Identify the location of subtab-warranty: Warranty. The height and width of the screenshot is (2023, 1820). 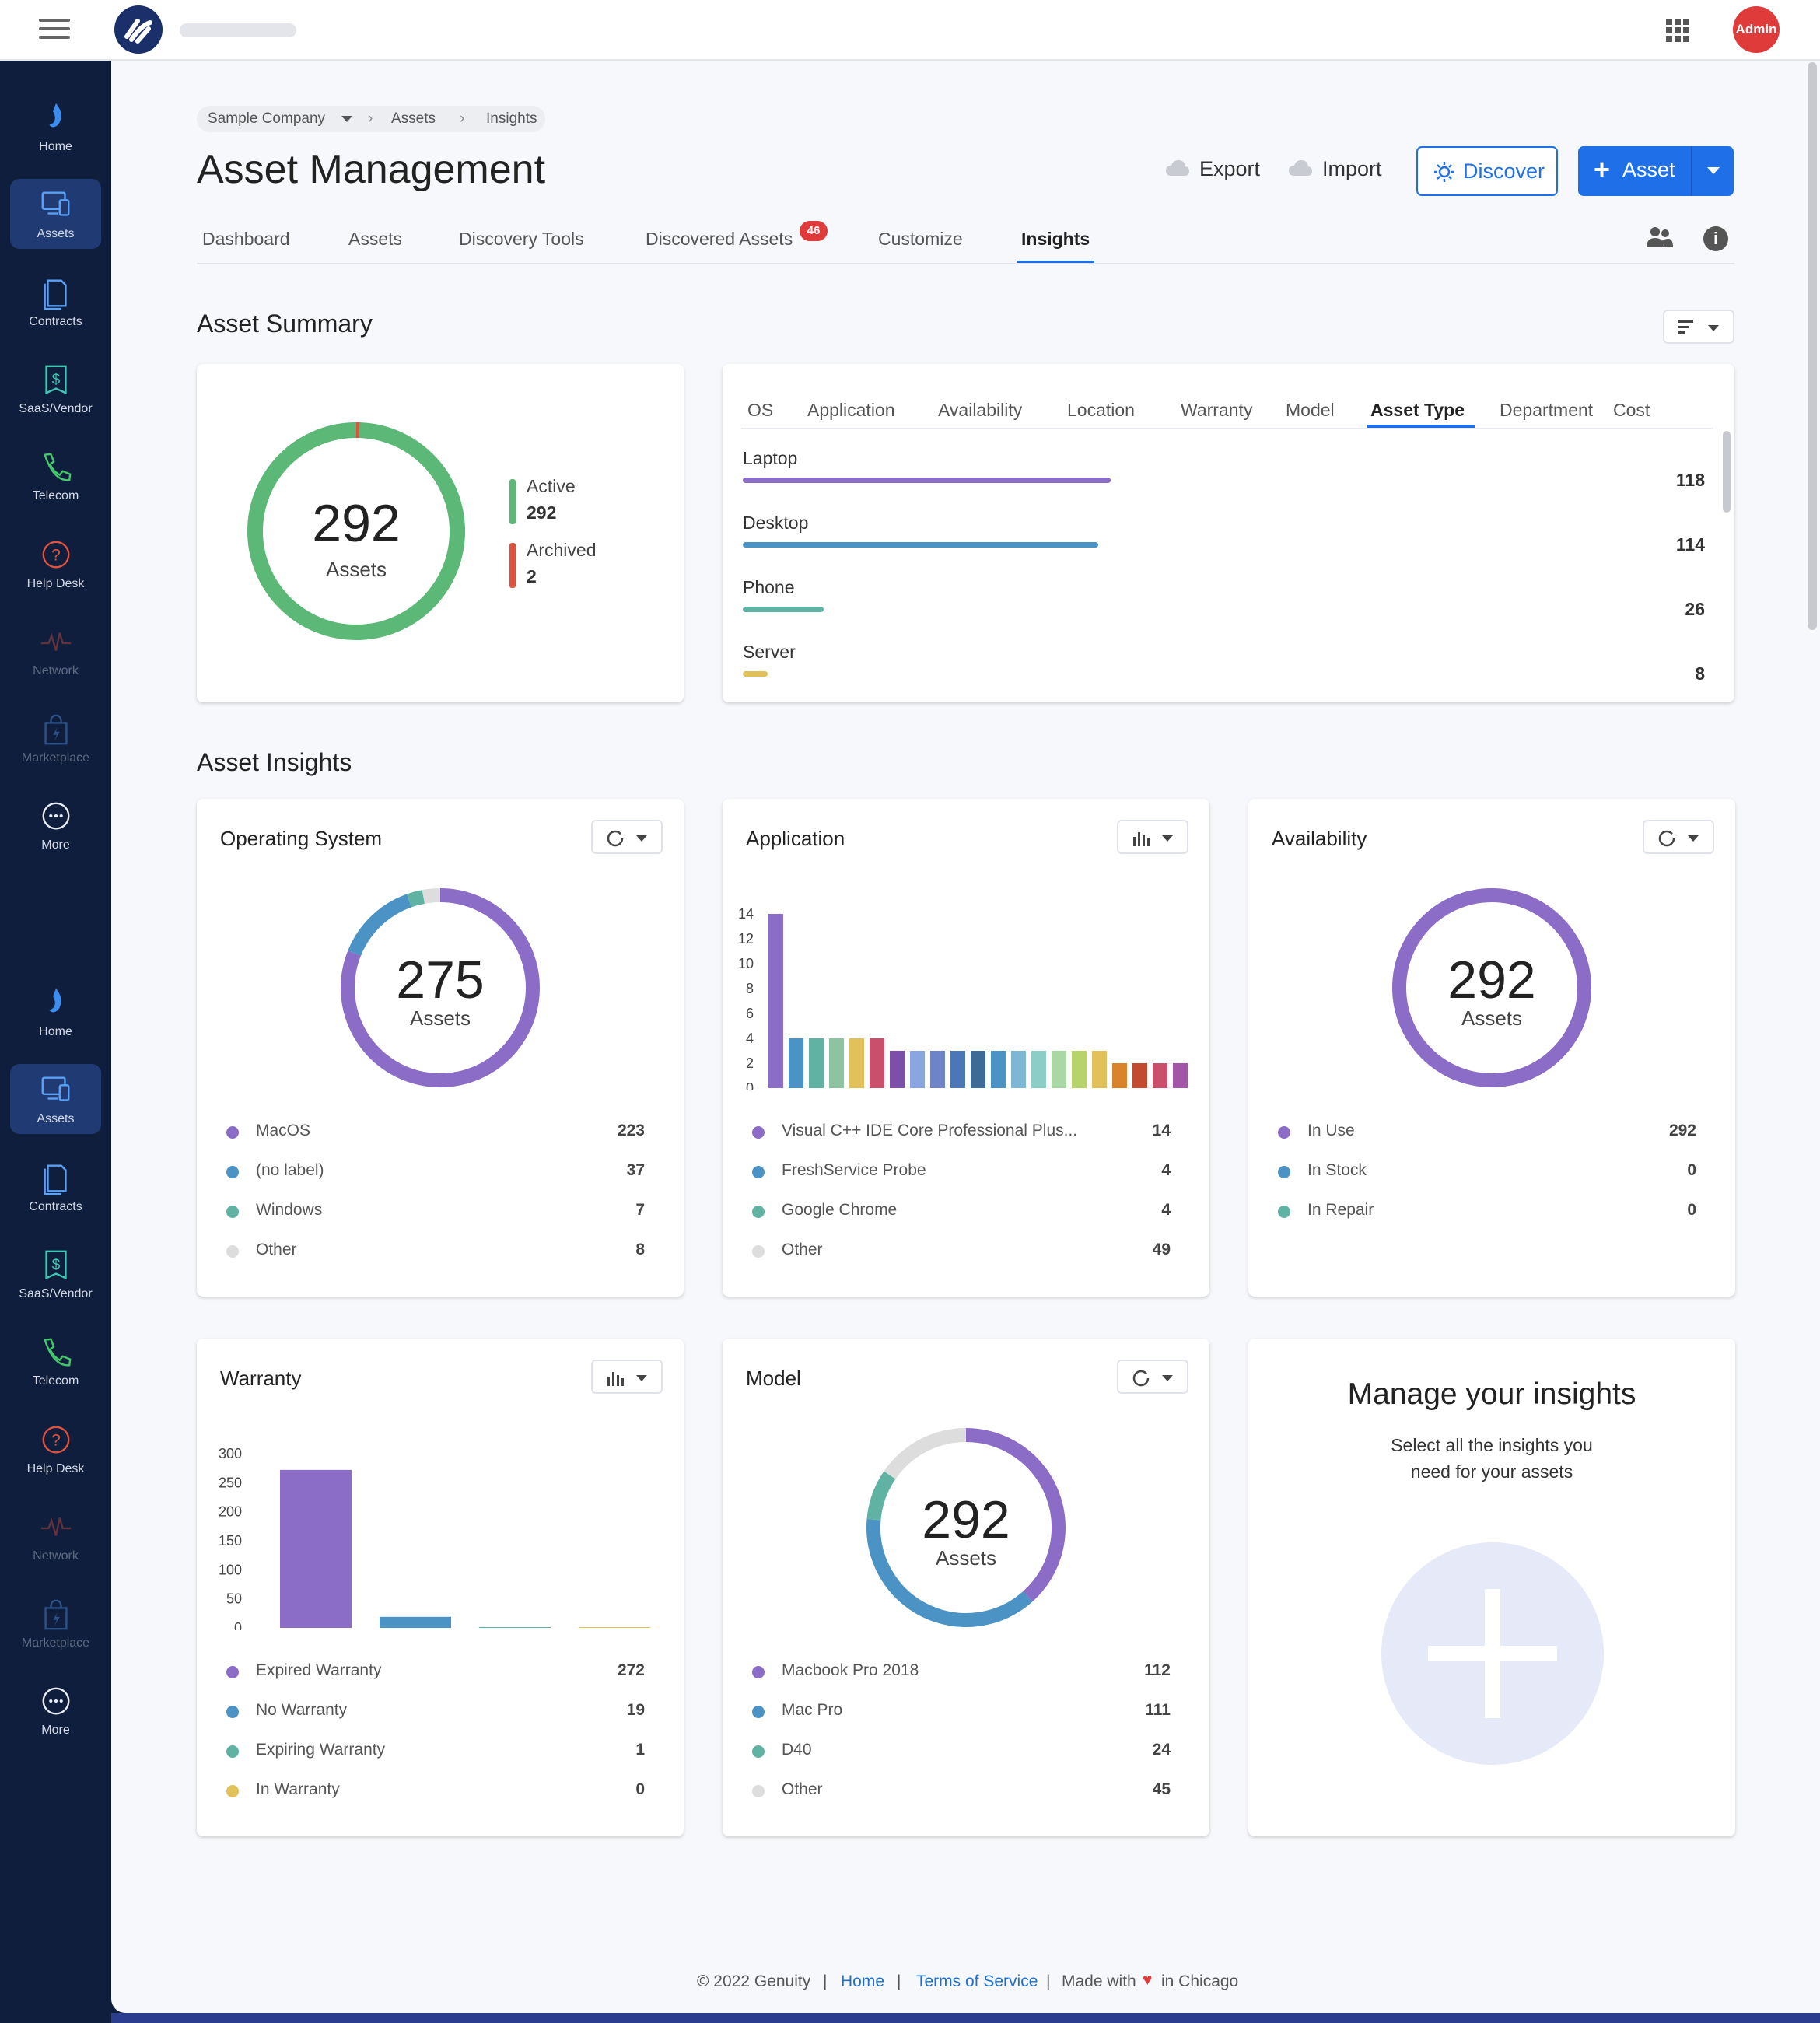
(1217, 410).